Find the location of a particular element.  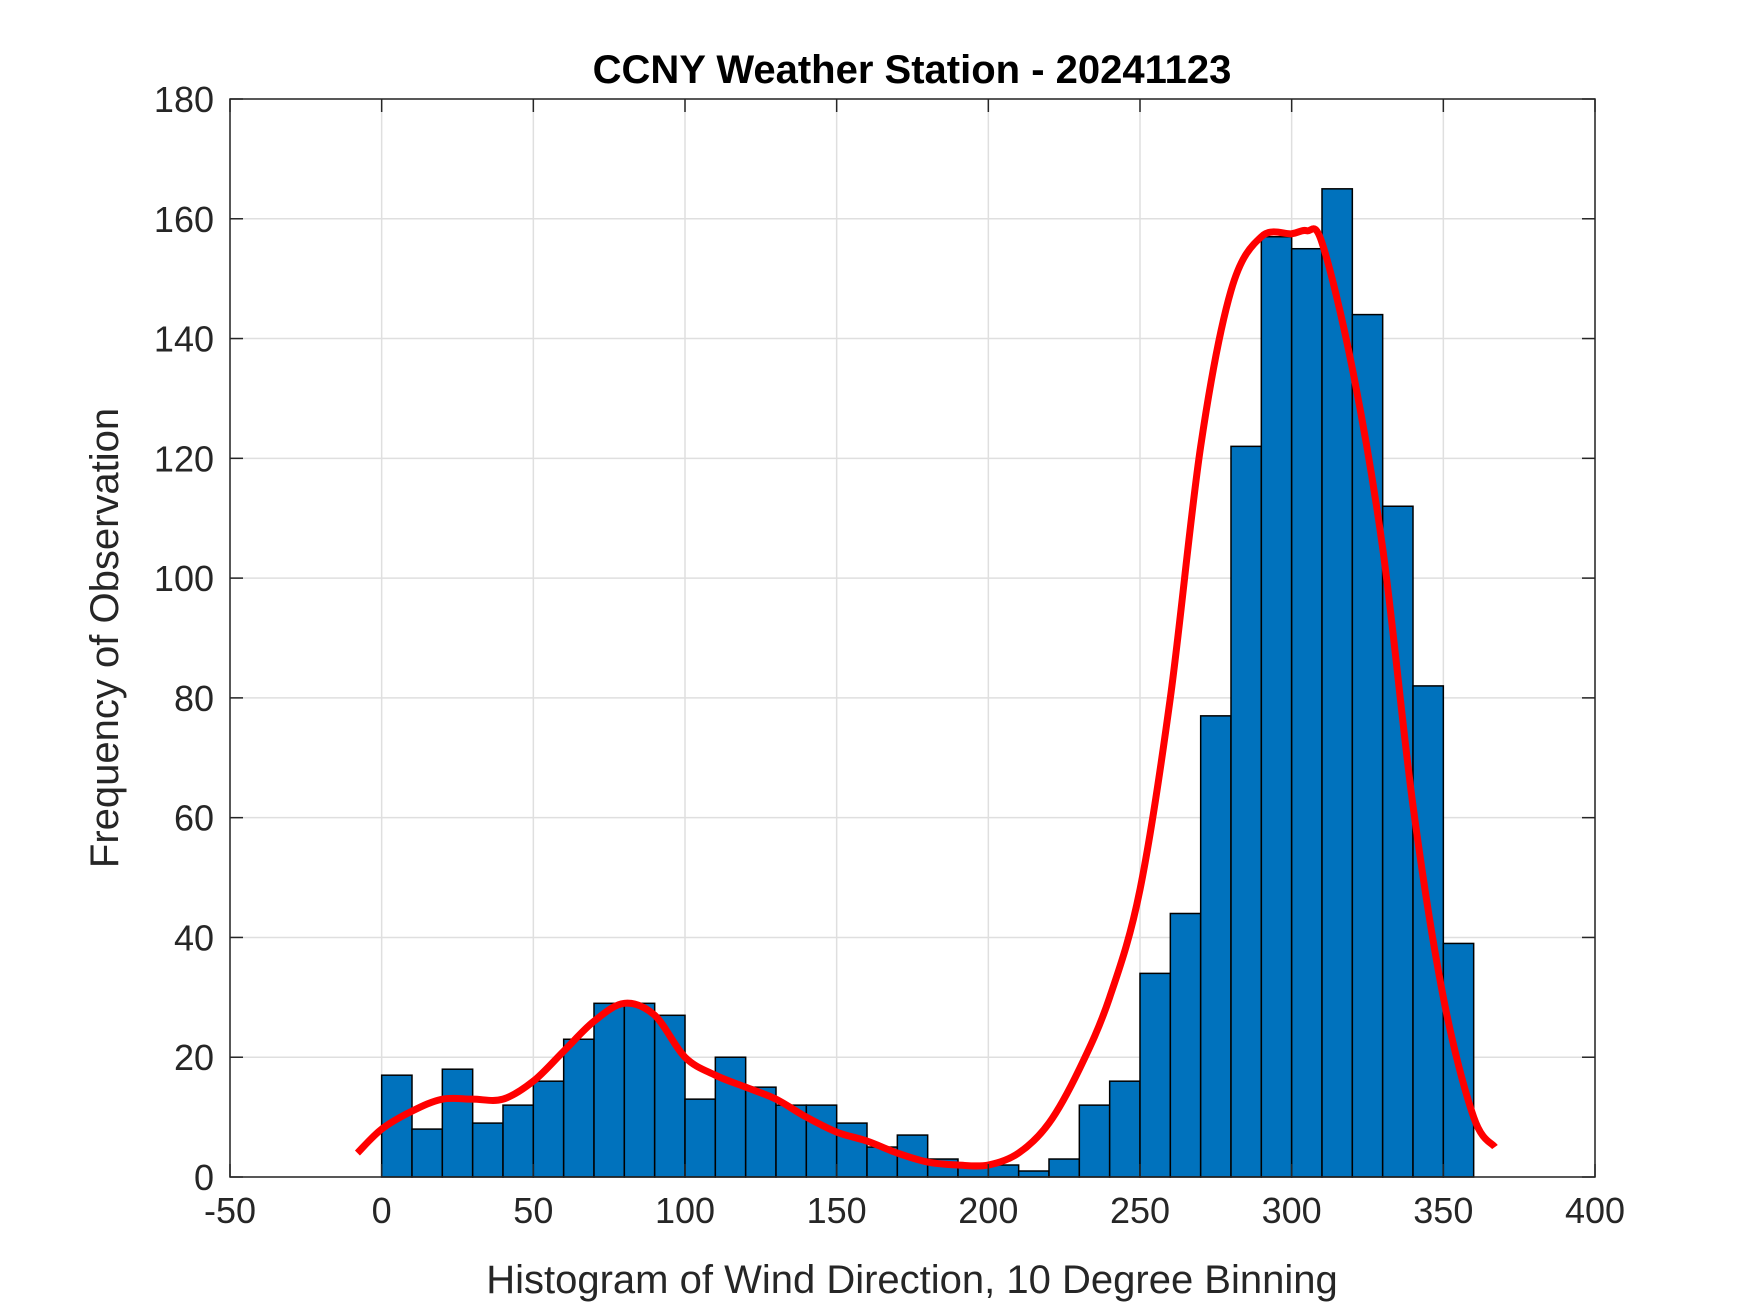

y-tick-label: 100 is located at coordinates (184, 578).